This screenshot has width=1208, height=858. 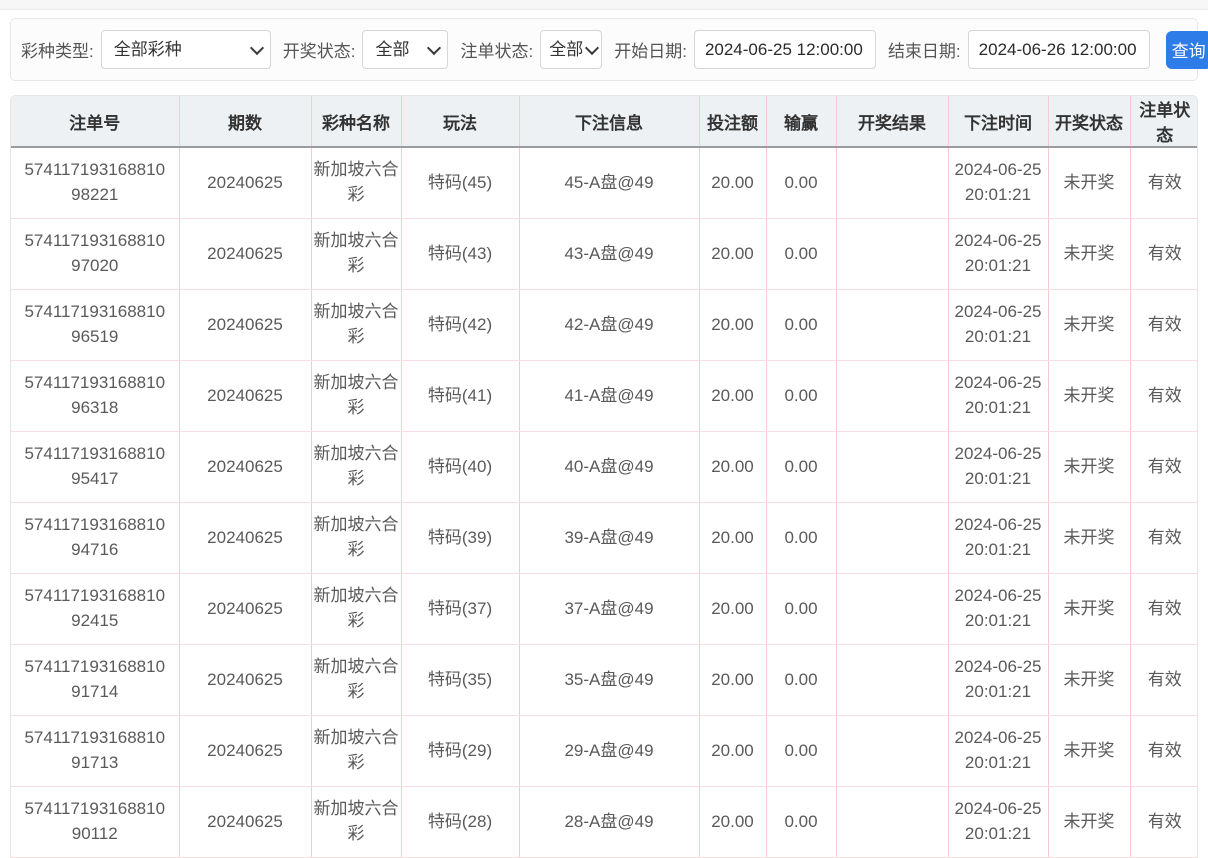 I want to click on column-header: 输赢, so click(x=801, y=122).